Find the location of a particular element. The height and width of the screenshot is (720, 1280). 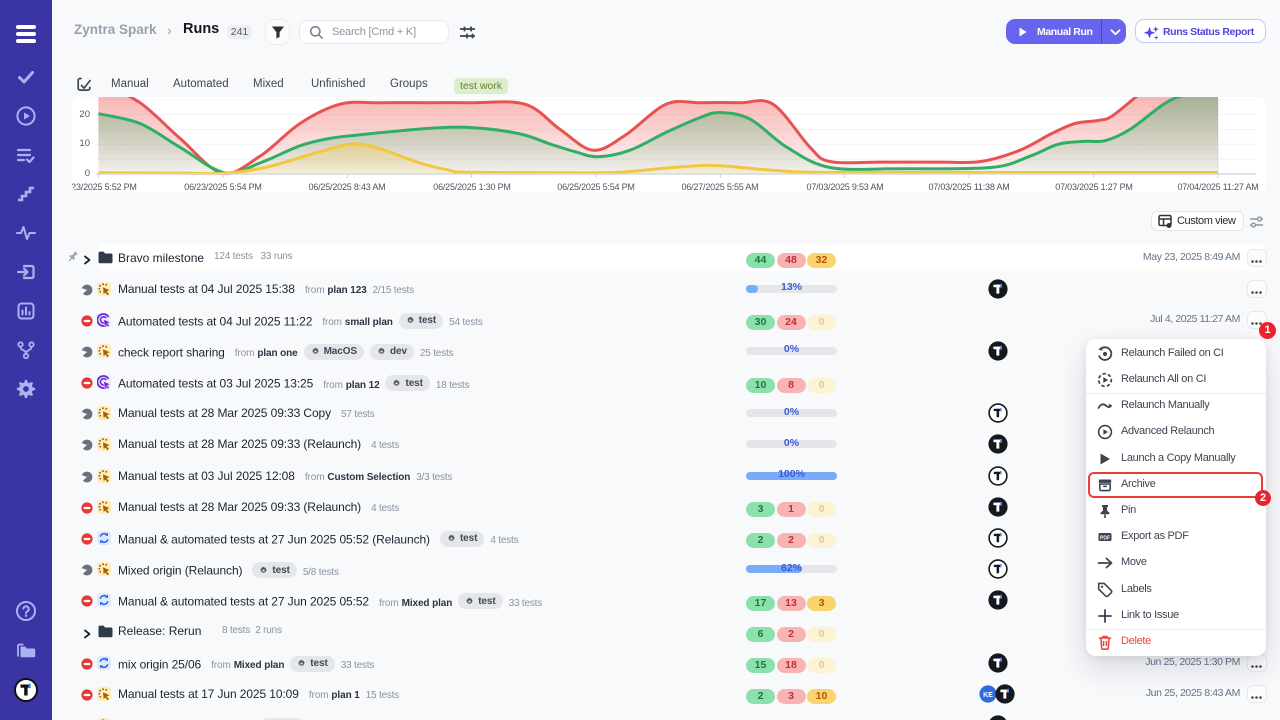

svg-text: KE is located at coordinates (988, 695).